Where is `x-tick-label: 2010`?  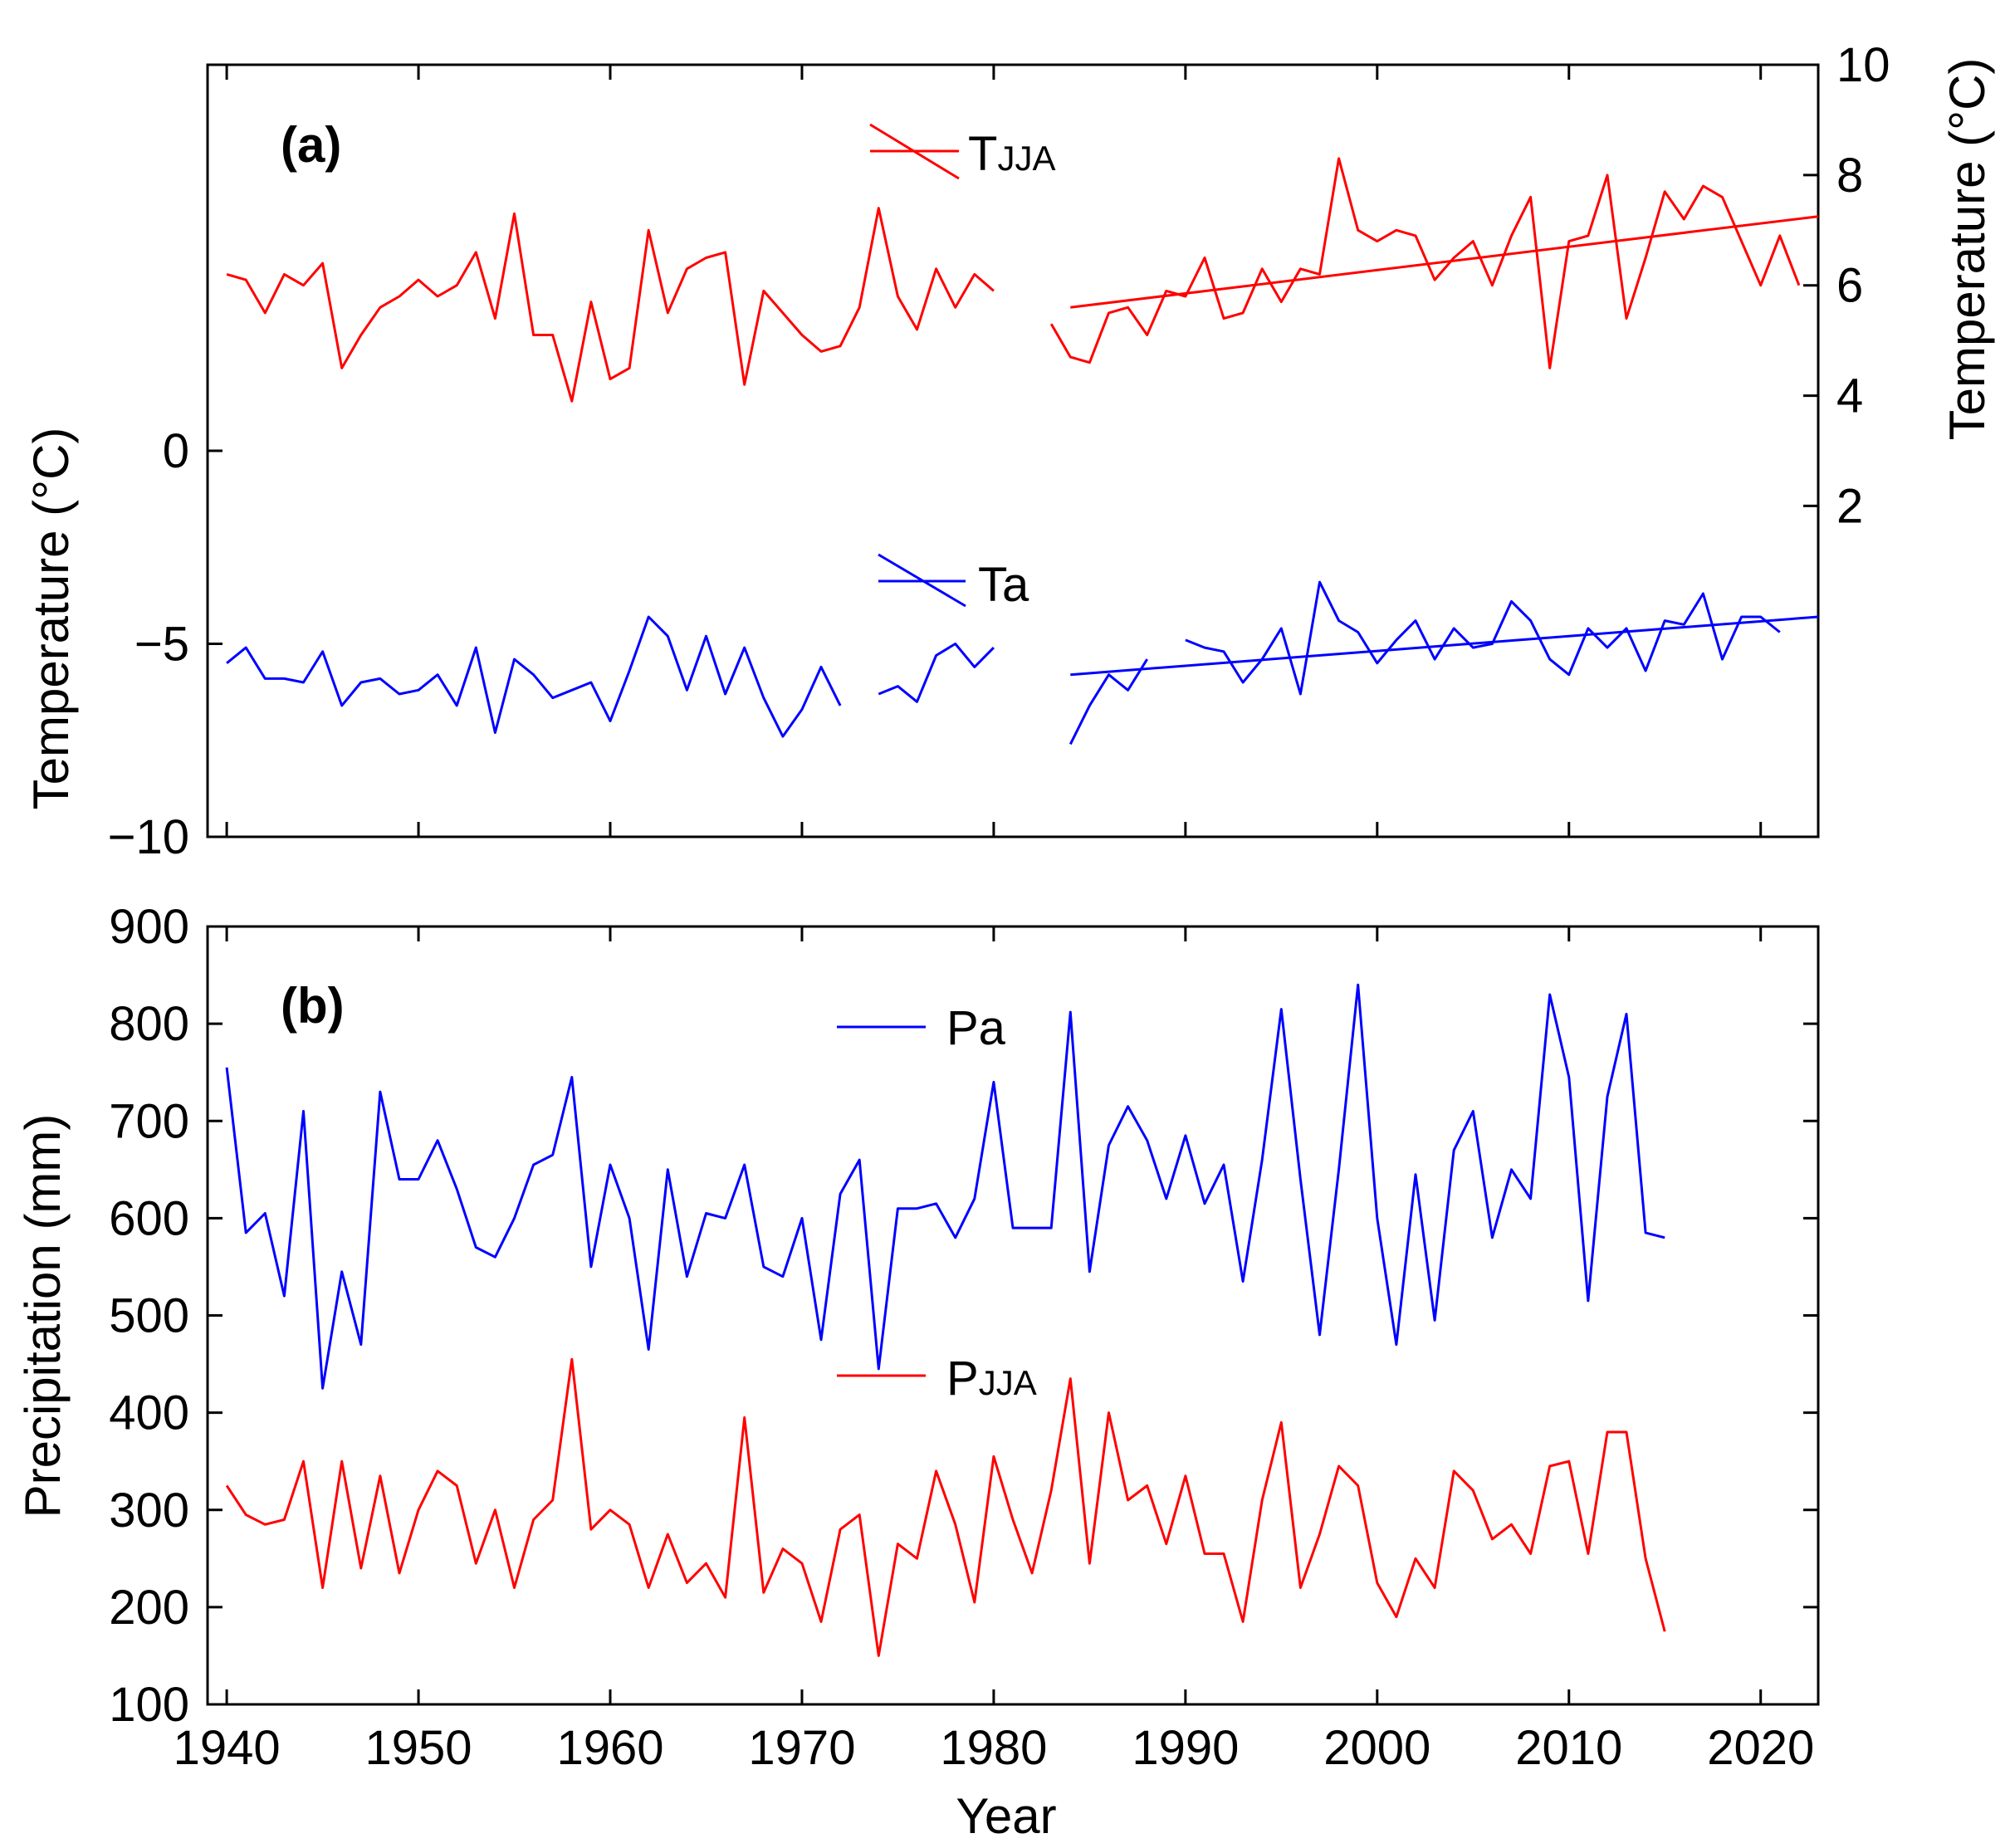
x-tick-label: 2010 is located at coordinates (1568, 1748).